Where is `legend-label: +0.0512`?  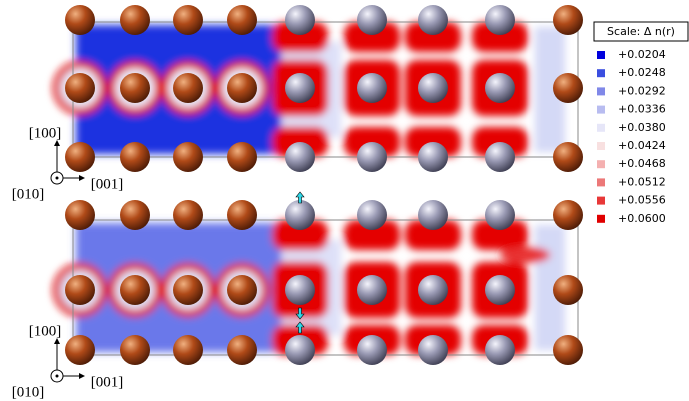
legend-label: +0.0512 is located at coordinates (642, 181).